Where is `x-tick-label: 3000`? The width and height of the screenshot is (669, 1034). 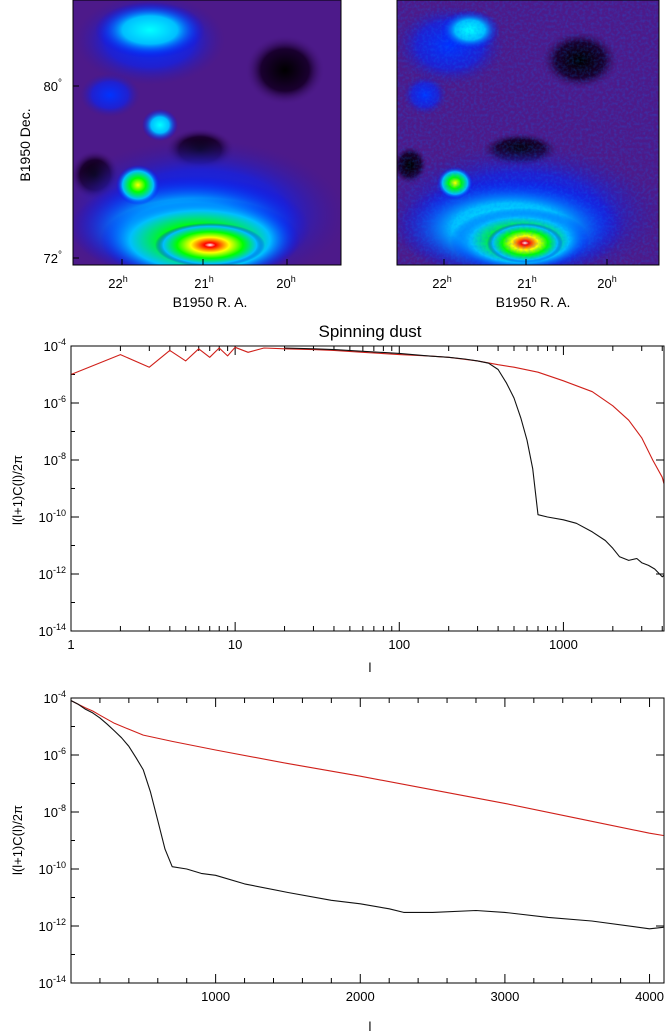 x-tick-label: 3000 is located at coordinates (504, 996).